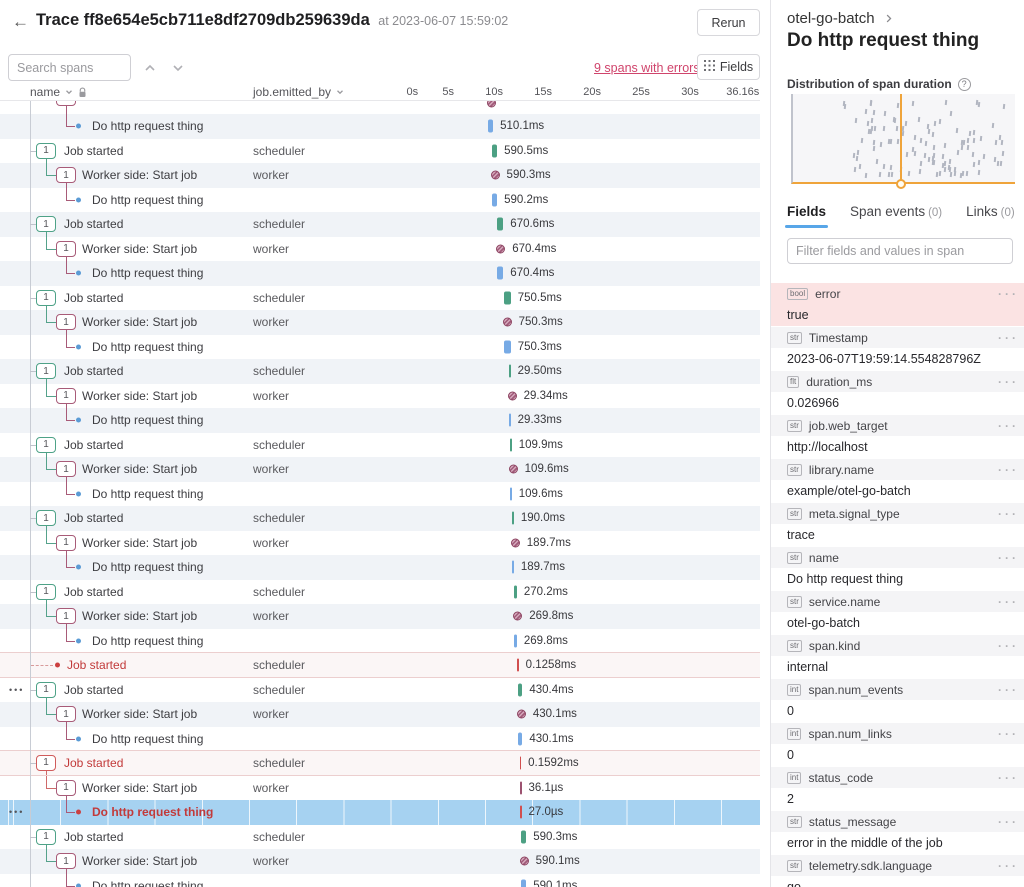 This screenshot has width=1024, height=887. What do you see at coordinates (380, 665) in the screenshot?
I see `span-row: Job started scheduler 0.1258ms` at bounding box center [380, 665].